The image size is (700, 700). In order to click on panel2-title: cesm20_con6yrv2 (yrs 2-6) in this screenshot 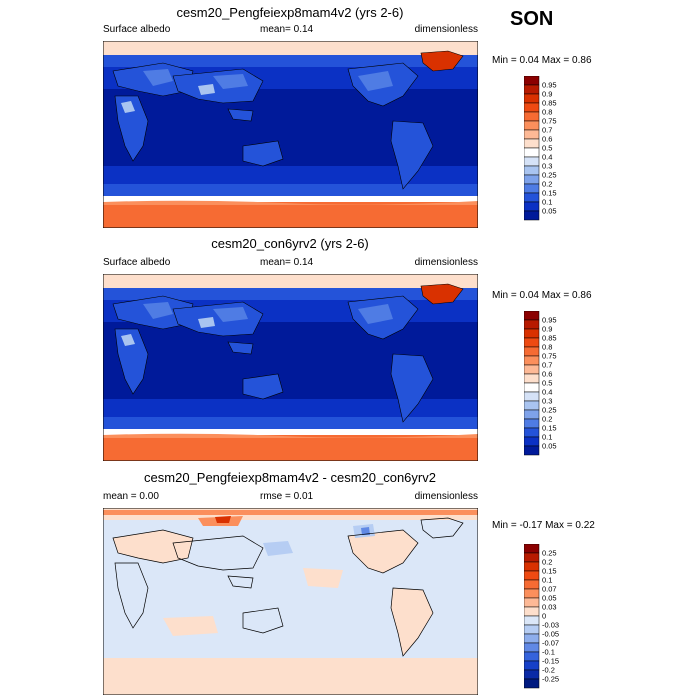, I will do `click(290, 243)`.